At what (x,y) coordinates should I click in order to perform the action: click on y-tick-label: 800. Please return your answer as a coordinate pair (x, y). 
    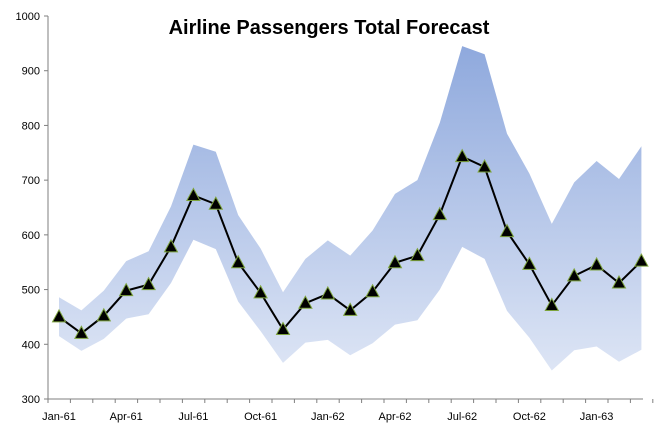
    Looking at the image, I should click on (31, 126).